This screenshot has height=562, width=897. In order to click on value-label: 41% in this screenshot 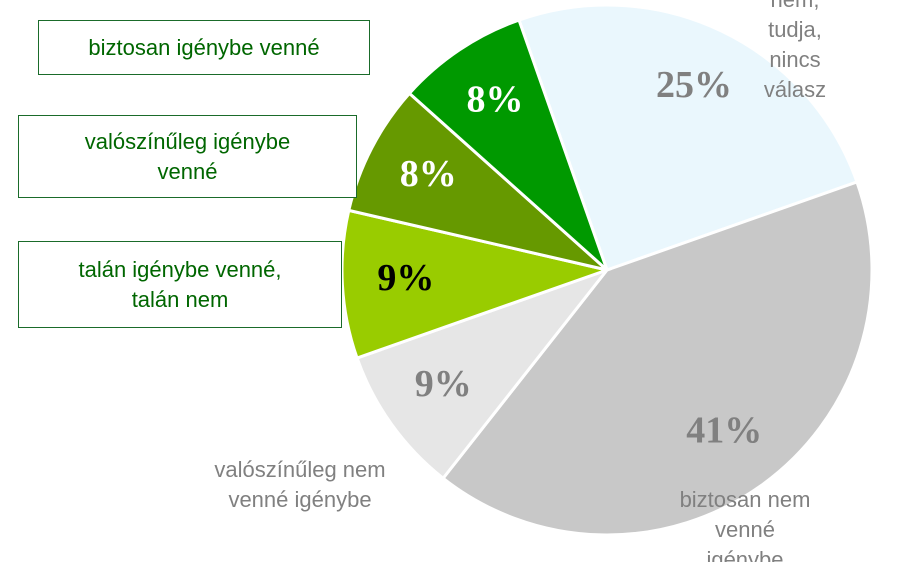, I will do `click(724, 430)`.